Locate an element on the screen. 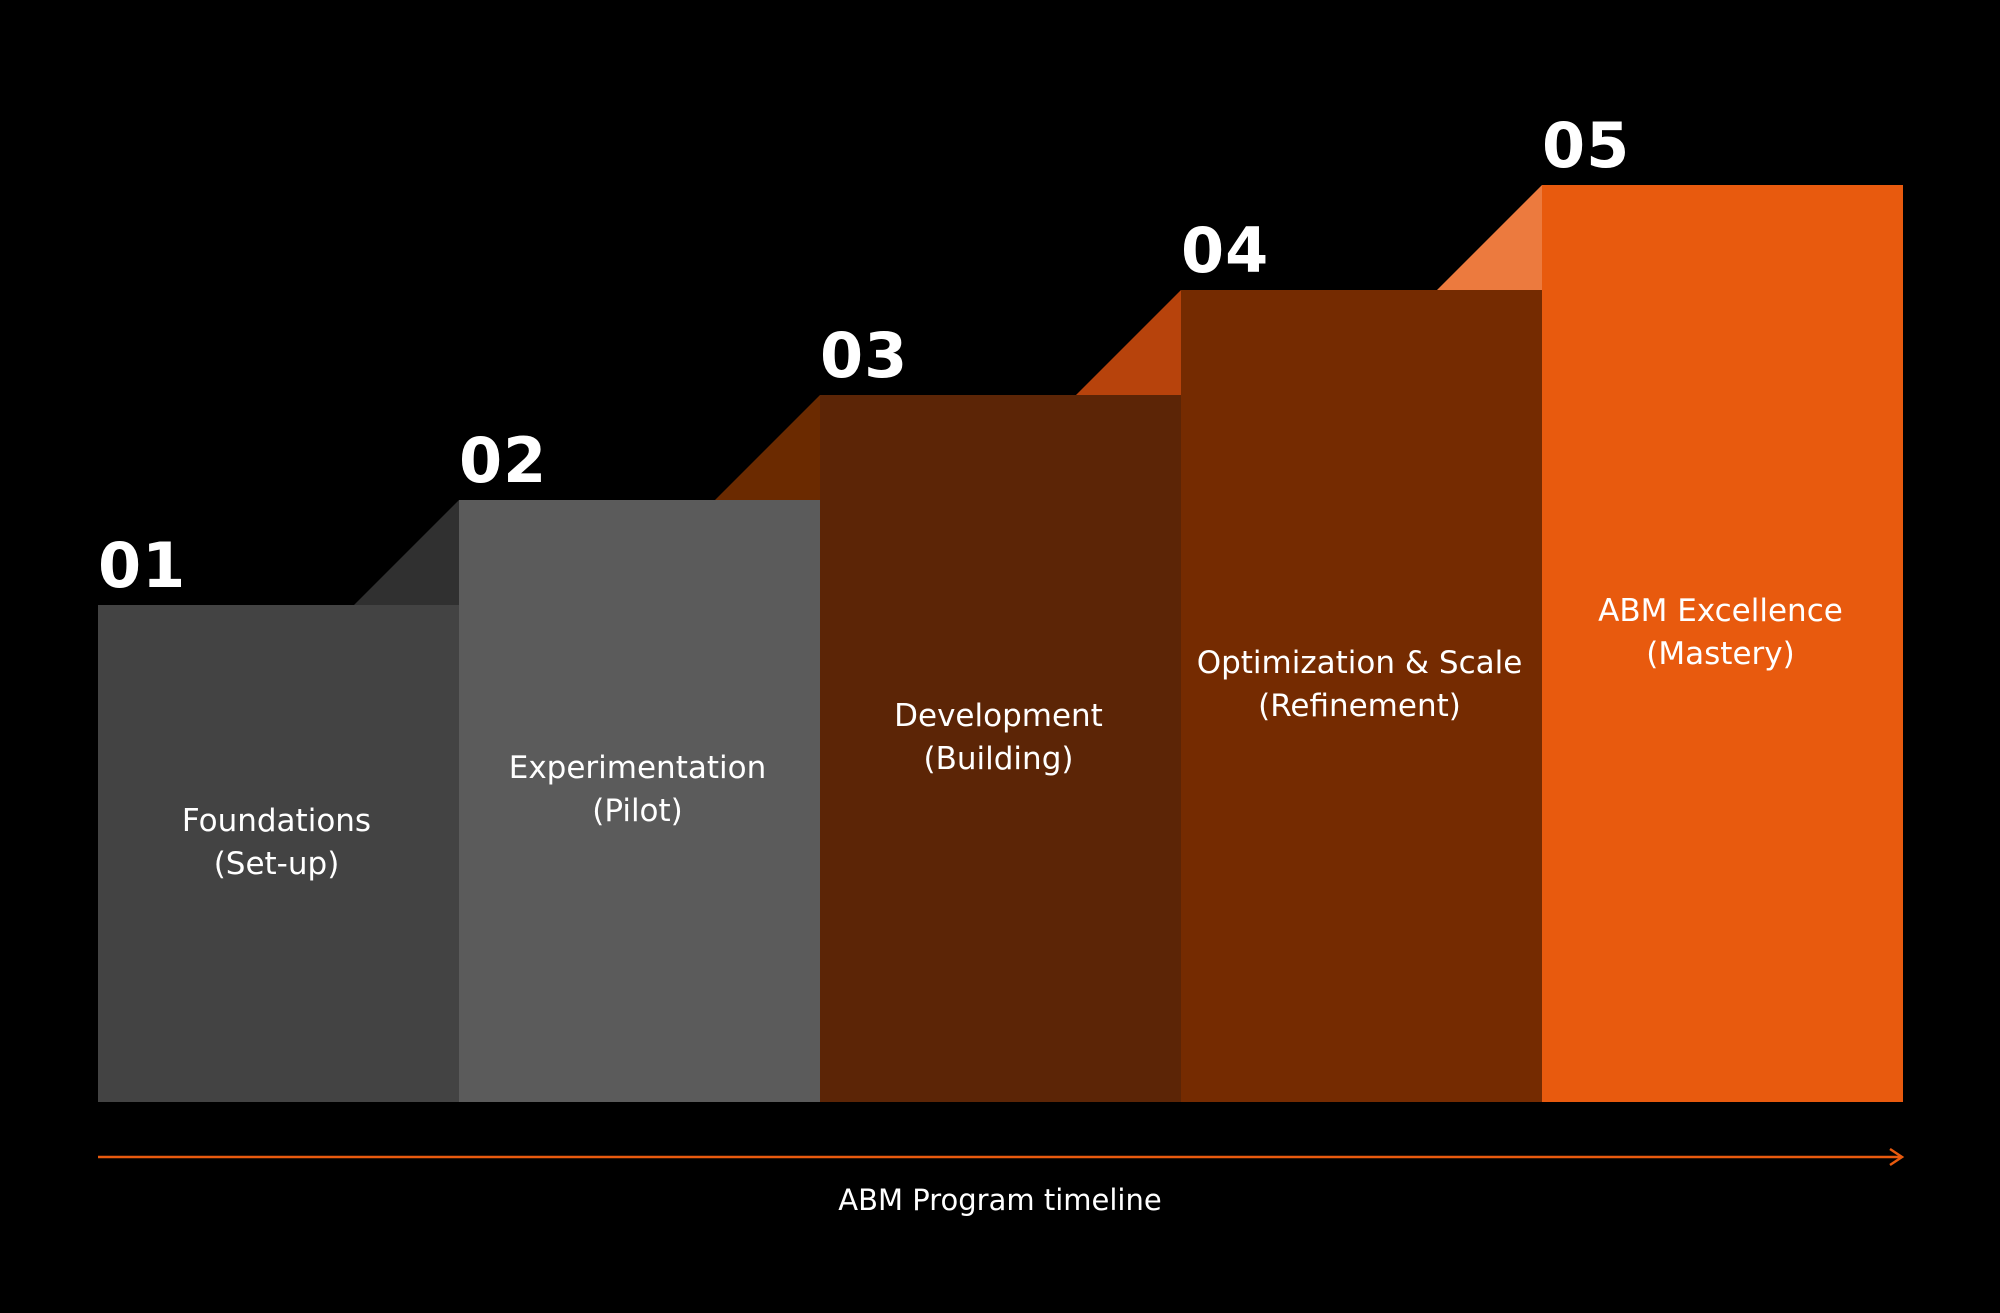 The width and height of the screenshot is (2000, 1313). arrow-right-icon is located at coordinates (1897, 1157).